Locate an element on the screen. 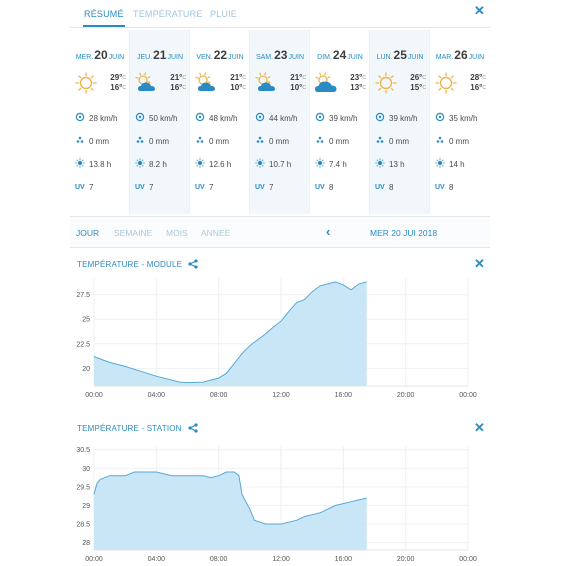 This screenshot has width=566, height=566. chart-title-module: TEMPÉRATURE - MODULE is located at coordinates (137, 264).